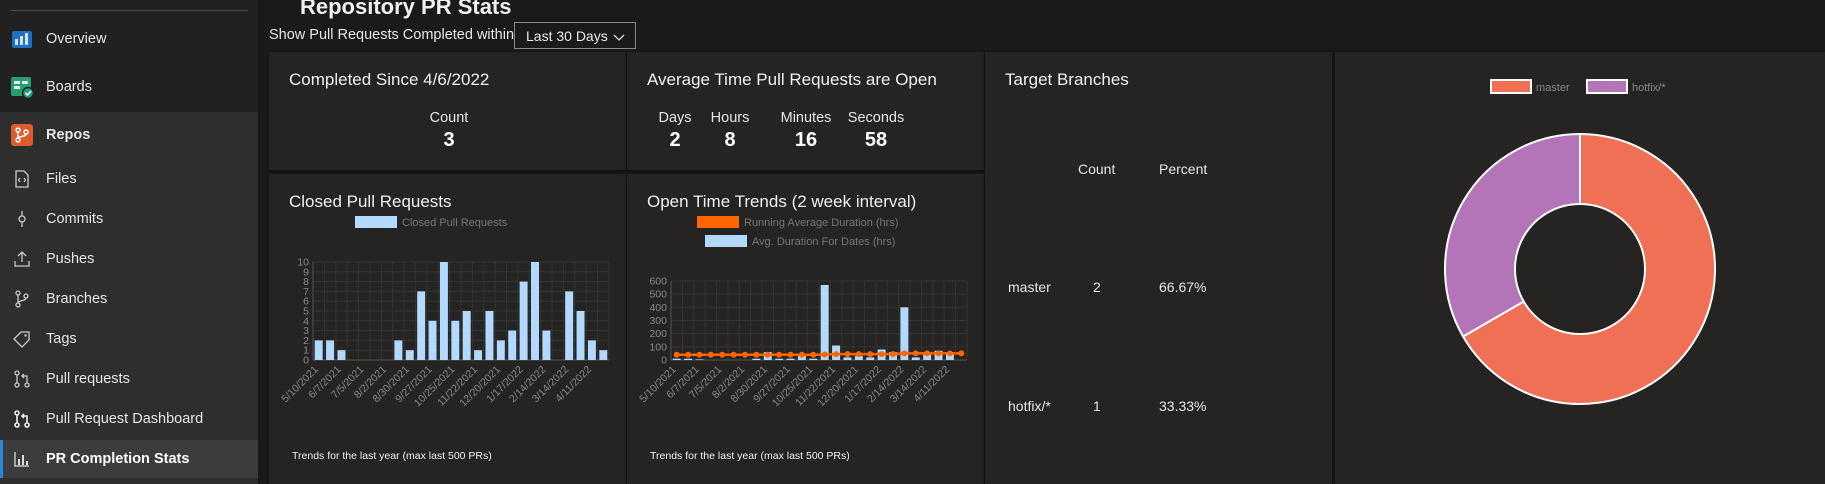  I want to click on stat-value: 16, so click(806, 140).